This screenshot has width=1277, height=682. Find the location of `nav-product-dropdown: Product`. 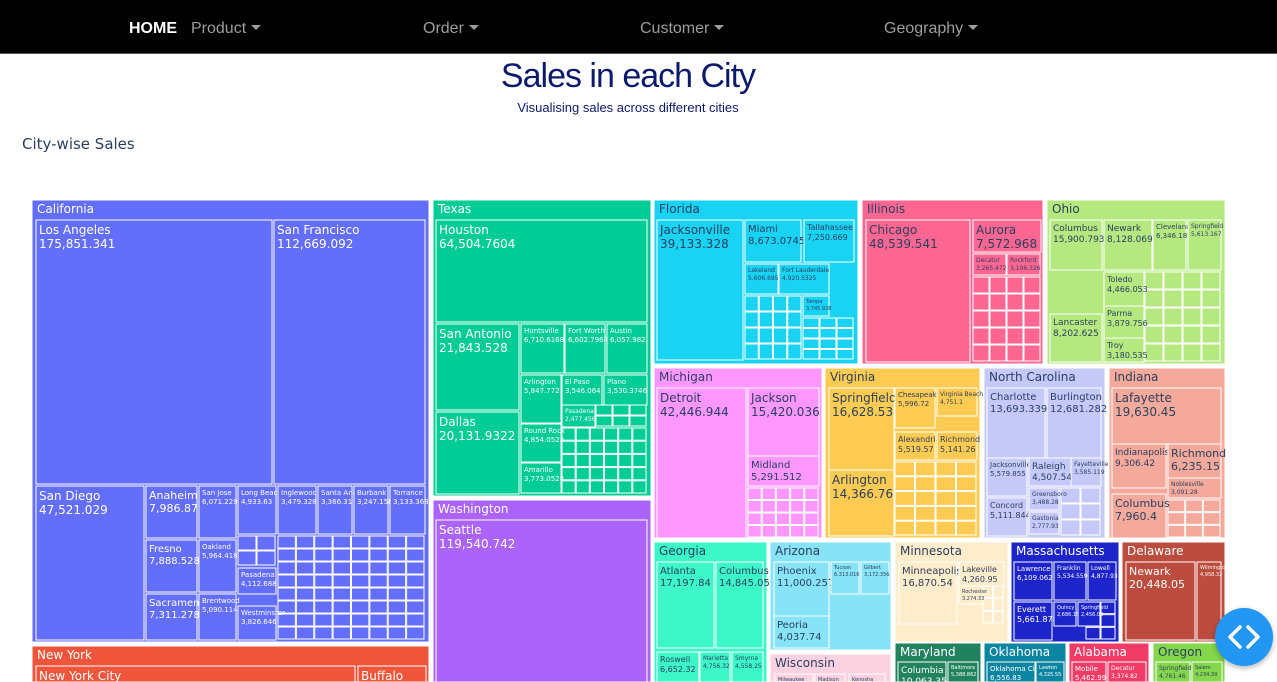

nav-product-dropdown: Product is located at coordinates (226, 27).